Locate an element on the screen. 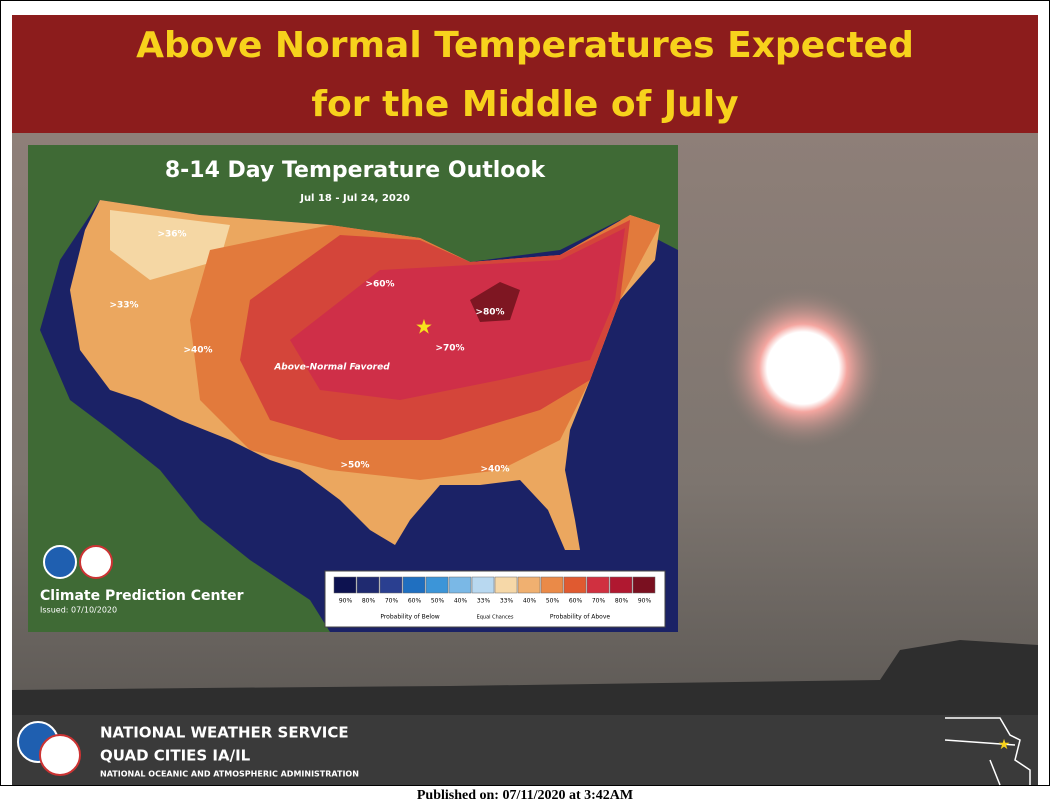 The width and height of the screenshot is (1050, 804). horizon is located at coordinates (525, 677).